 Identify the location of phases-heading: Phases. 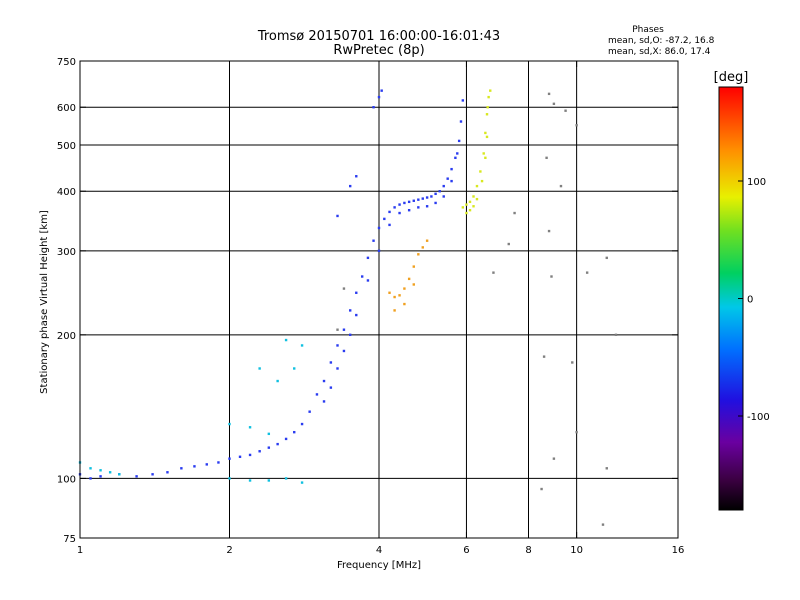
(648, 30).